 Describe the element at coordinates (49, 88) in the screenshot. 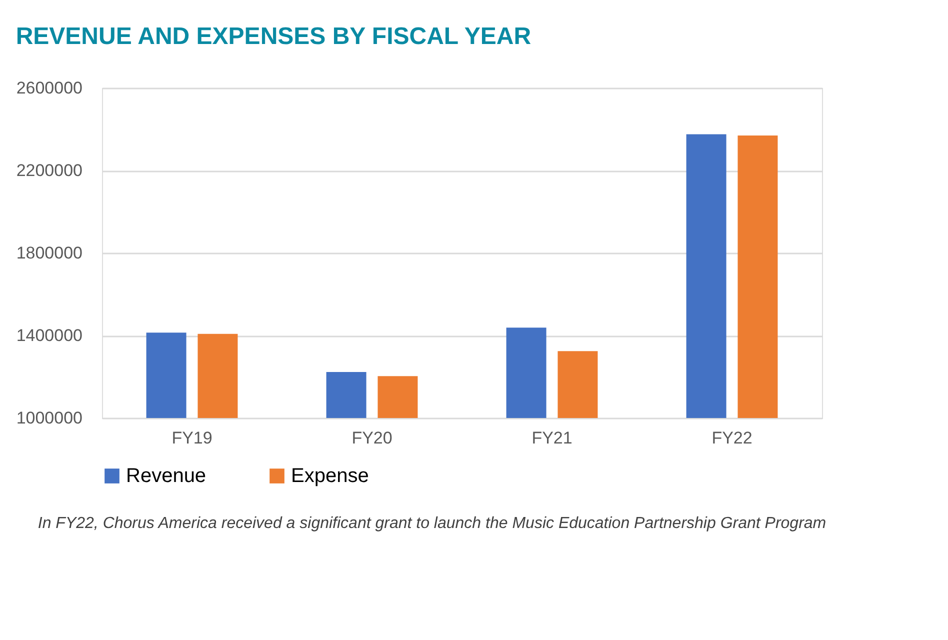

I see `y-tick-label: 2600000` at that location.